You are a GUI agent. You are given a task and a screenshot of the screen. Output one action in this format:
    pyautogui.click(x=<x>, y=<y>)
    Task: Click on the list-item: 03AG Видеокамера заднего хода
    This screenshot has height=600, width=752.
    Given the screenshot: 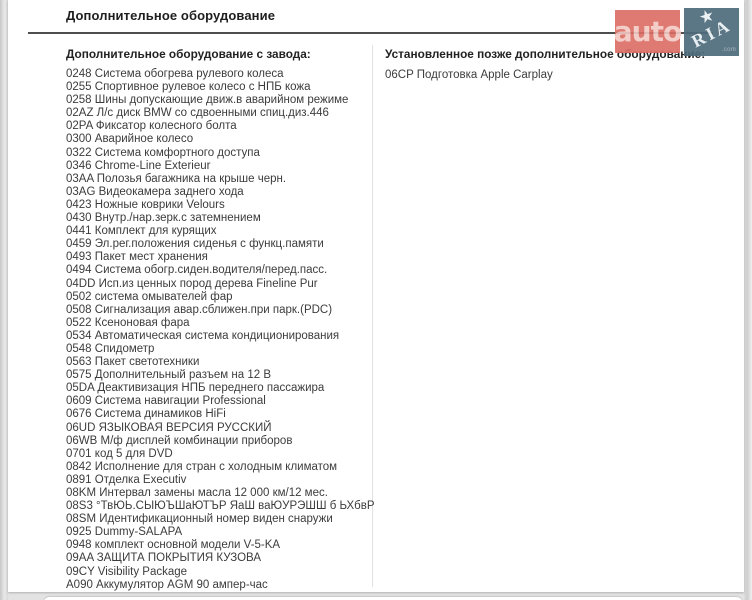 What is the action you would take?
    pyautogui.click(x=155, y=191)
    